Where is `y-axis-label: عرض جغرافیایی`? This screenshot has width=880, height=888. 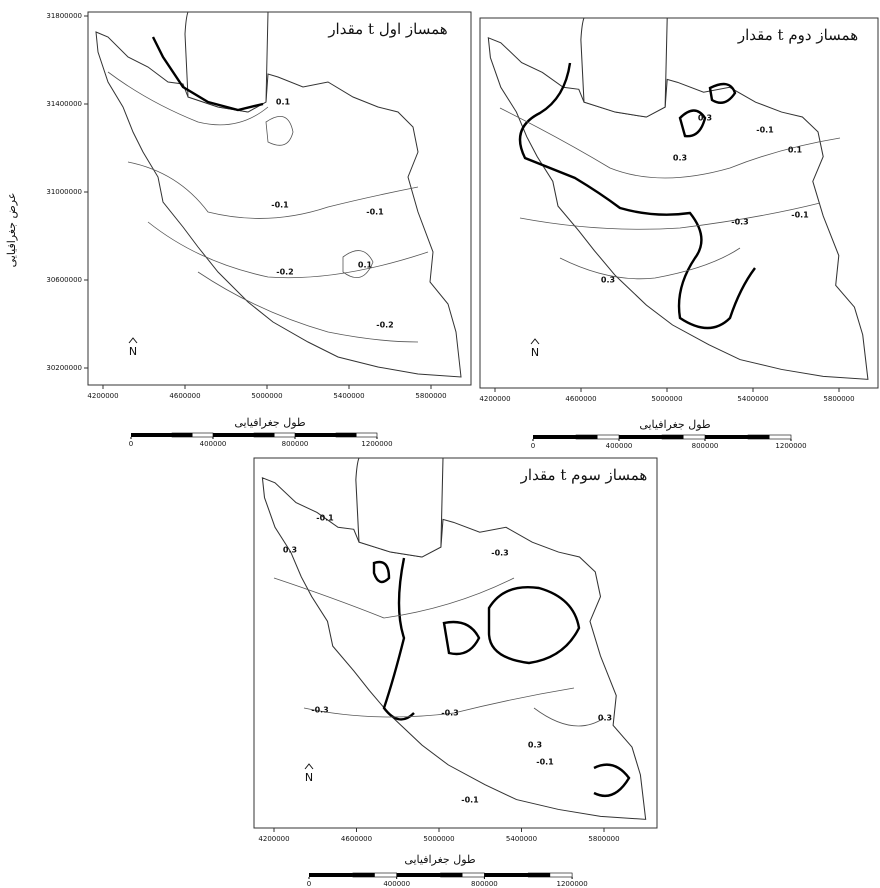 y-axis-label: عرض جغرافیایی is located at coordinates (11, 230).